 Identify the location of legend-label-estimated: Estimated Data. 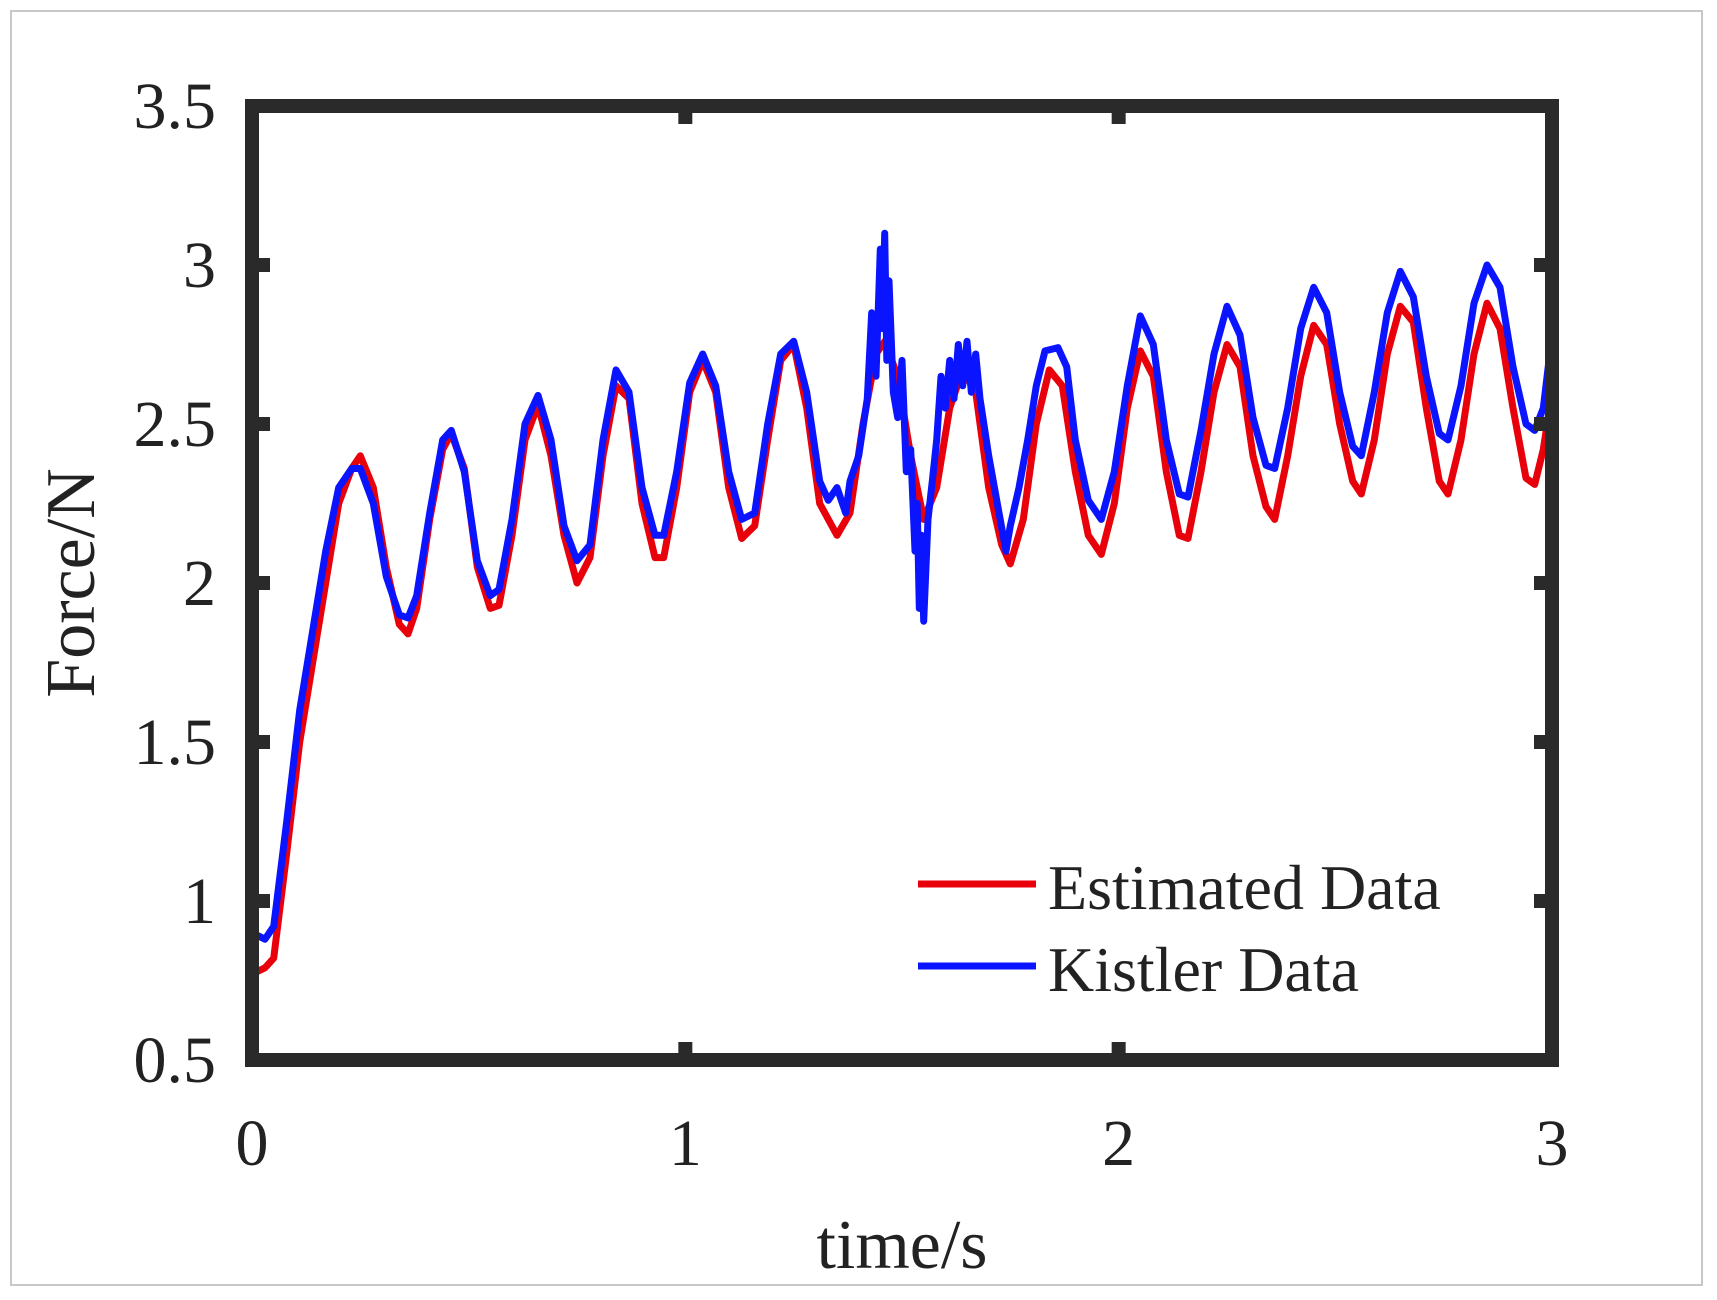
(1244, 887).